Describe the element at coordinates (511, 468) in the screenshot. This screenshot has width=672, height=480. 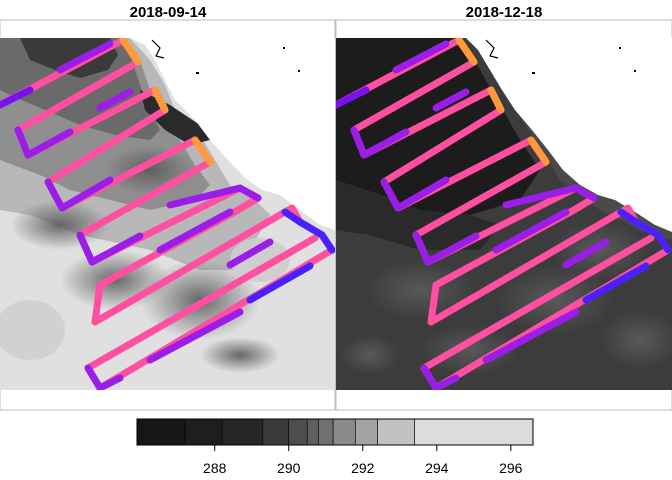
I see `colorbar-tick-label-296: 296` at that location.